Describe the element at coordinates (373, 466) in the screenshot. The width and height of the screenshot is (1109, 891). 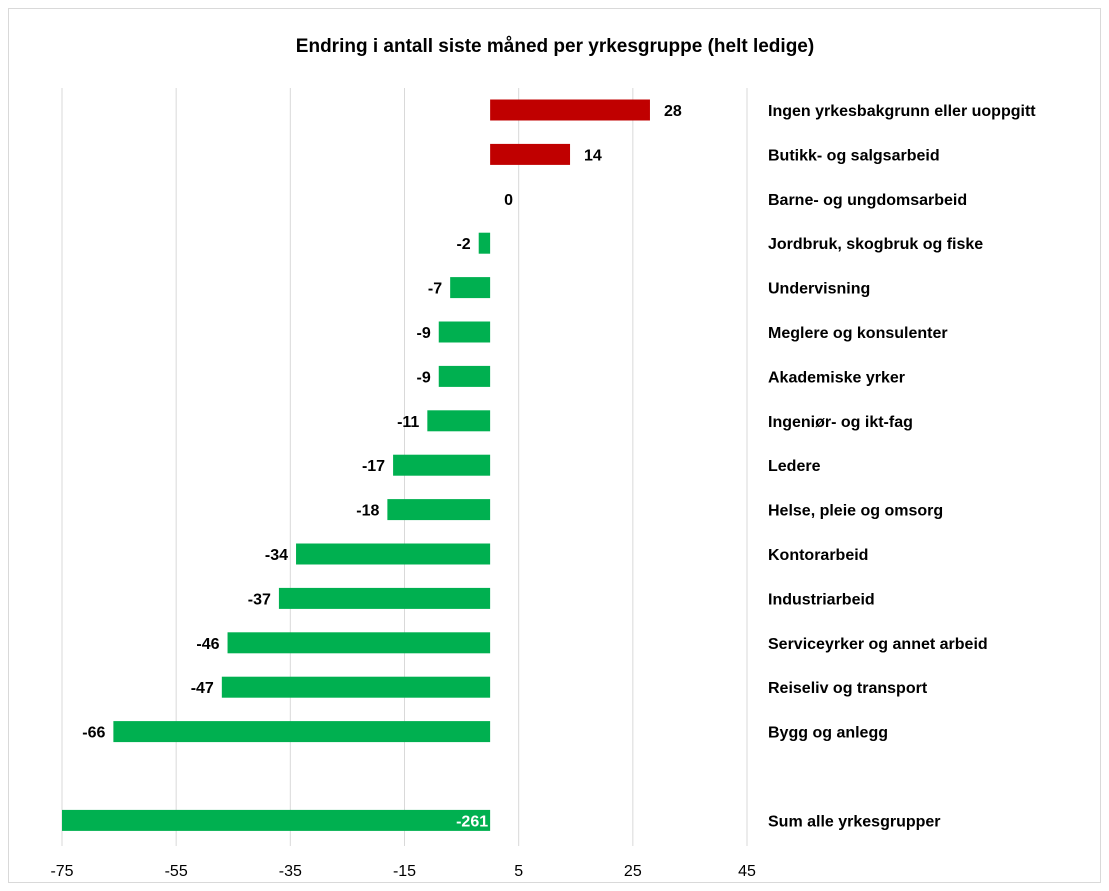
I see `data-label: -17` at that location.